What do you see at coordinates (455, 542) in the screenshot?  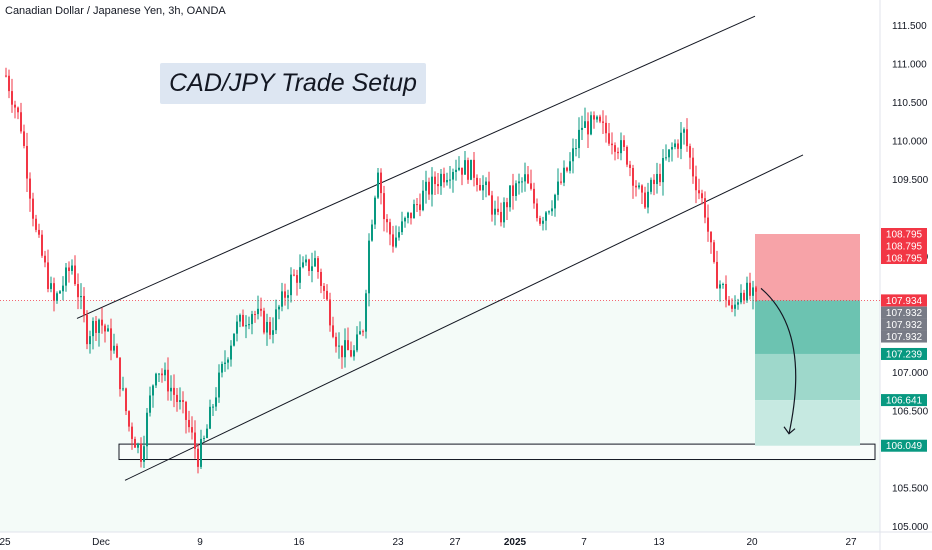 I see `x-tick-label: 27` at bounding box center [455, 542].